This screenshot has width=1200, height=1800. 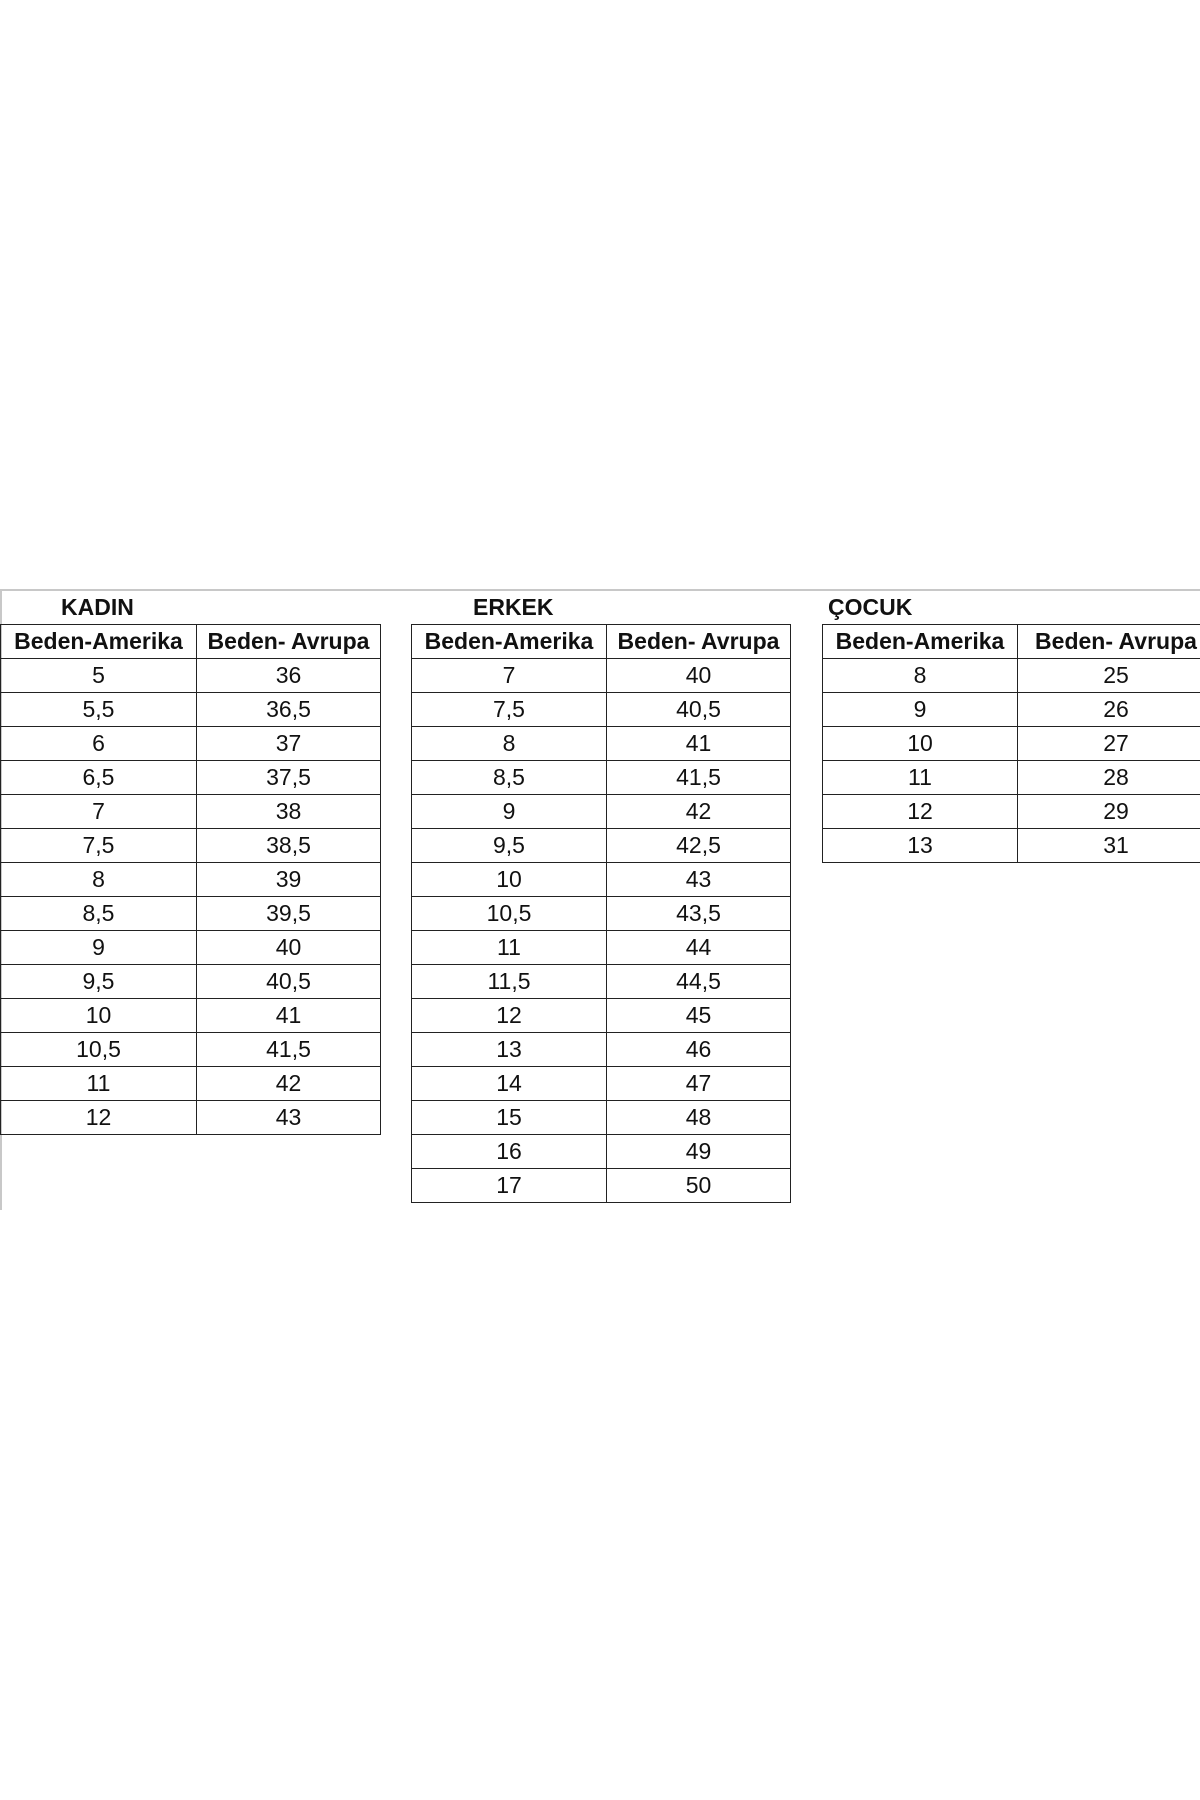 I want to click on table-row: 10 43, so click(x=601, y=879).